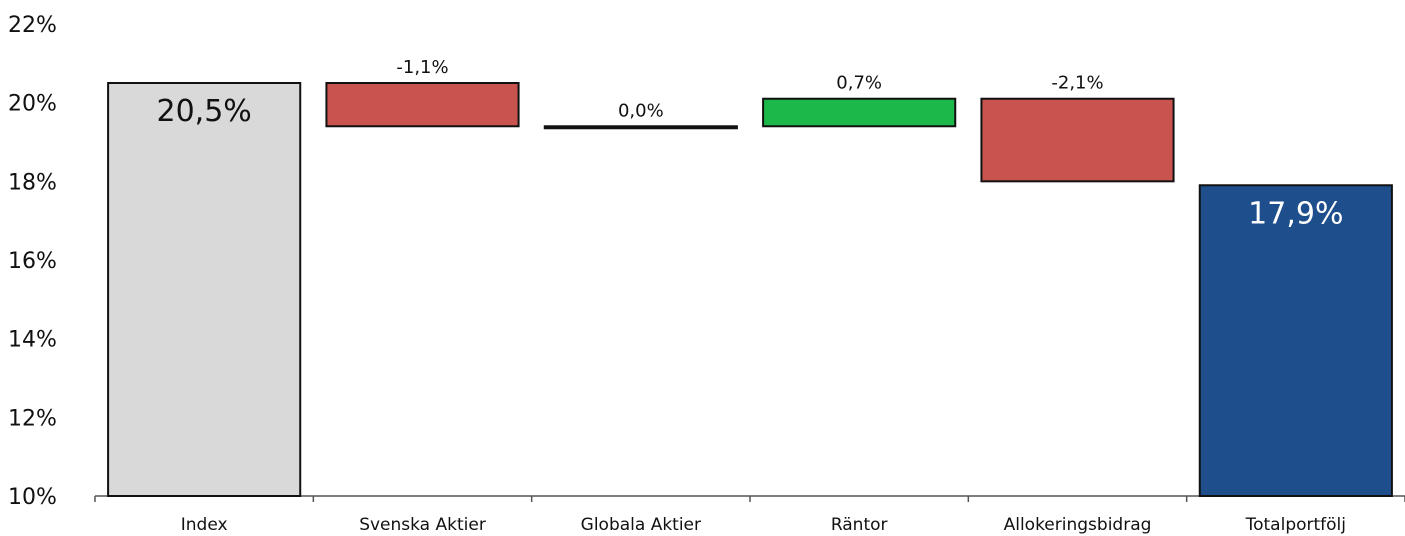 This screenshot has width=1405, height=536. I want to click on y-axis: 10% 12% 14% 16% 18% 20% 22%, so click(32, 261).